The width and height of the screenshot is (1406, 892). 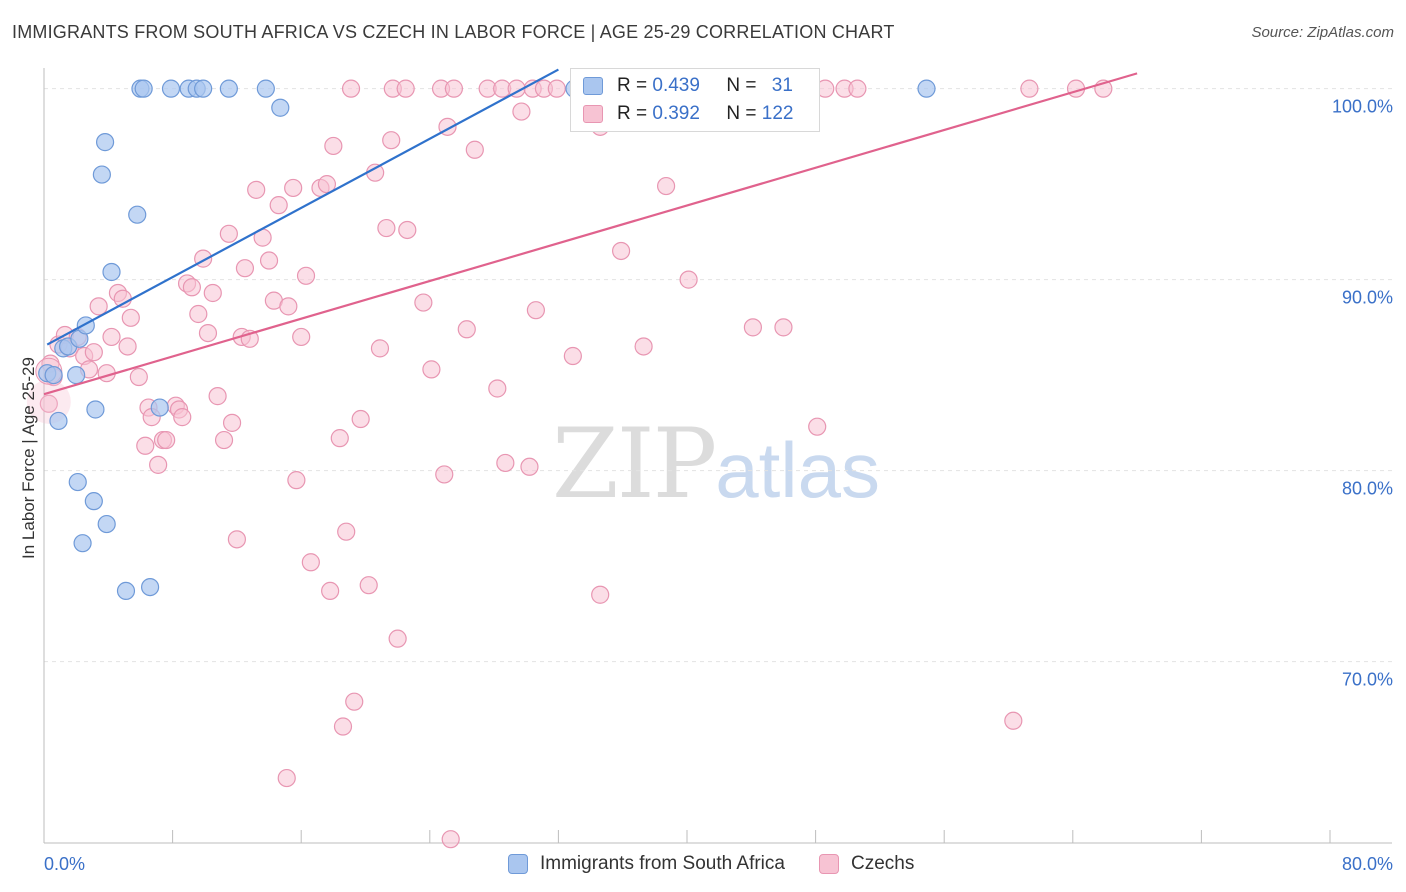 What do you see at coordinates (695, 100) in the screenshot?
I see `correlation-legend: R = 0.439 N = 31 R = 0.392 N = 122` at bounding box center [695, 100].